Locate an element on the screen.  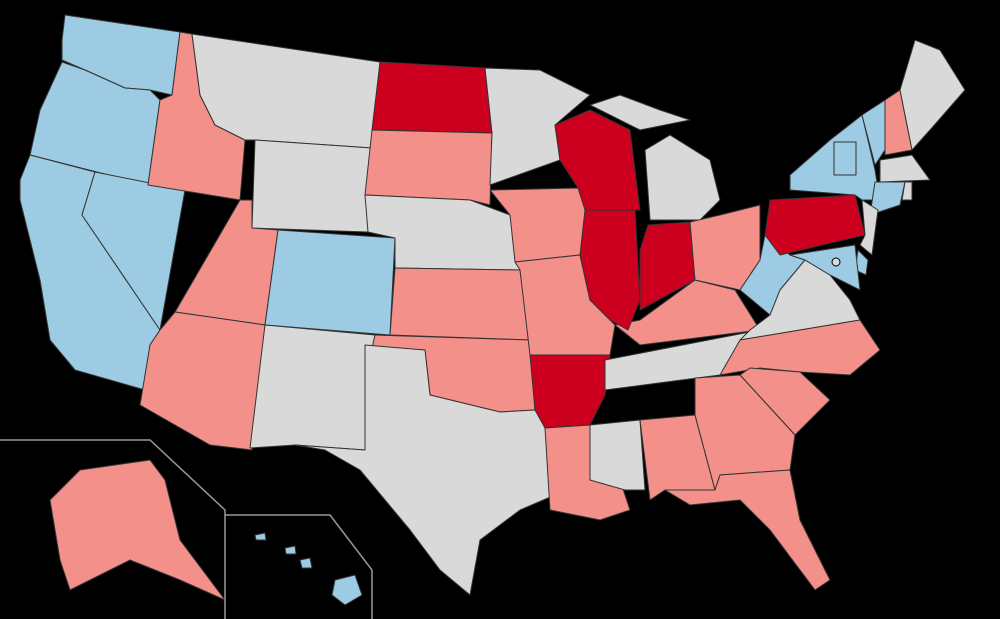
inset-borders is located at coordinates (186, 529).